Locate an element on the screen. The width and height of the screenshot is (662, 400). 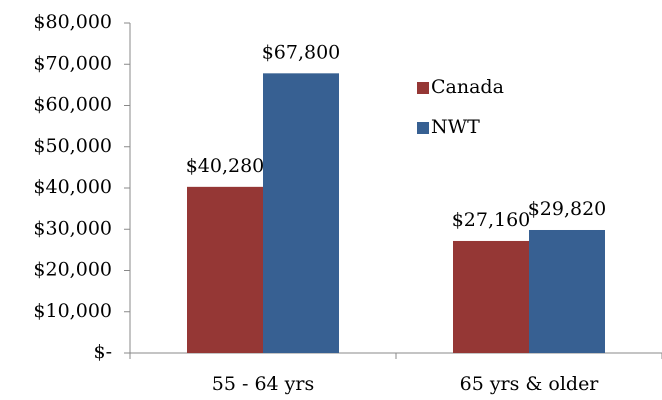
y-tick-label: $40,000 is located at coordinates (72, 187).